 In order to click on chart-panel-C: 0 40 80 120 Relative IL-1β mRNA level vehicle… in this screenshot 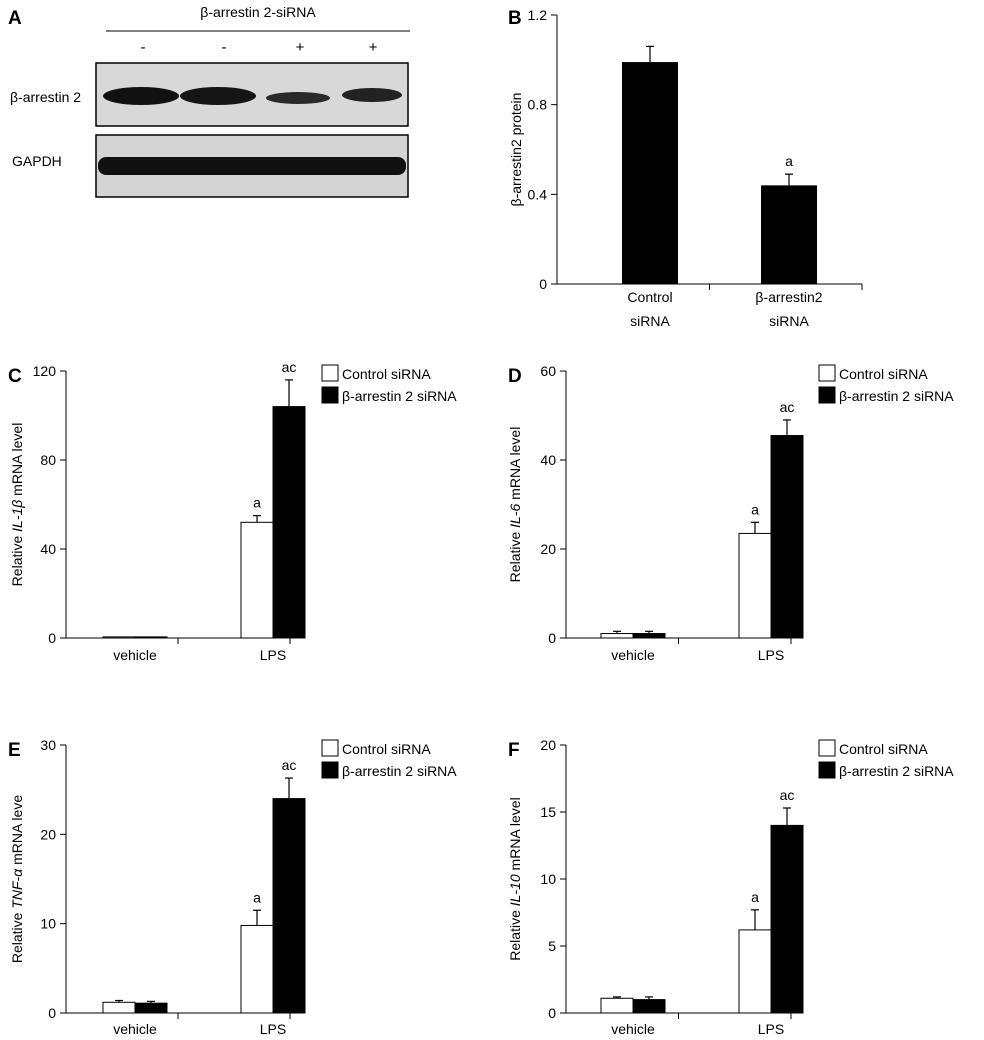, I will do `click(233, 511)`.